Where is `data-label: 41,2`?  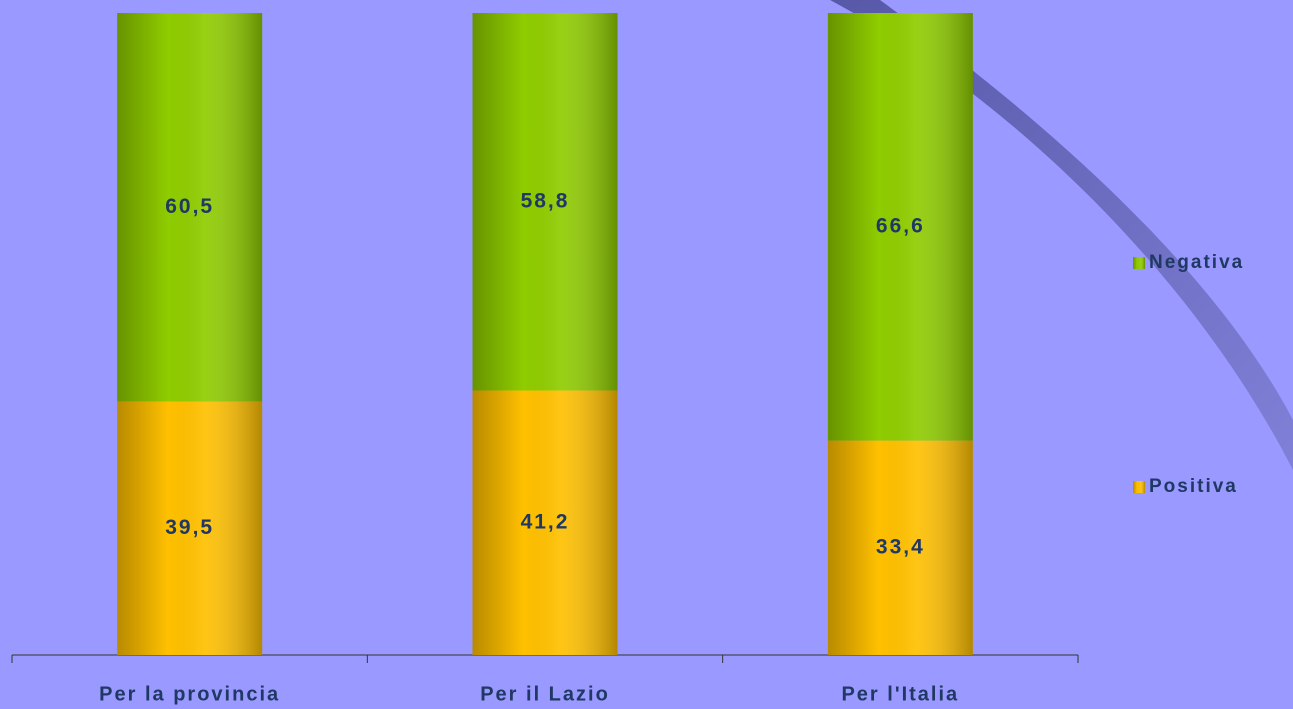
data-label: 41,2 is located at coordinates (545, 521).